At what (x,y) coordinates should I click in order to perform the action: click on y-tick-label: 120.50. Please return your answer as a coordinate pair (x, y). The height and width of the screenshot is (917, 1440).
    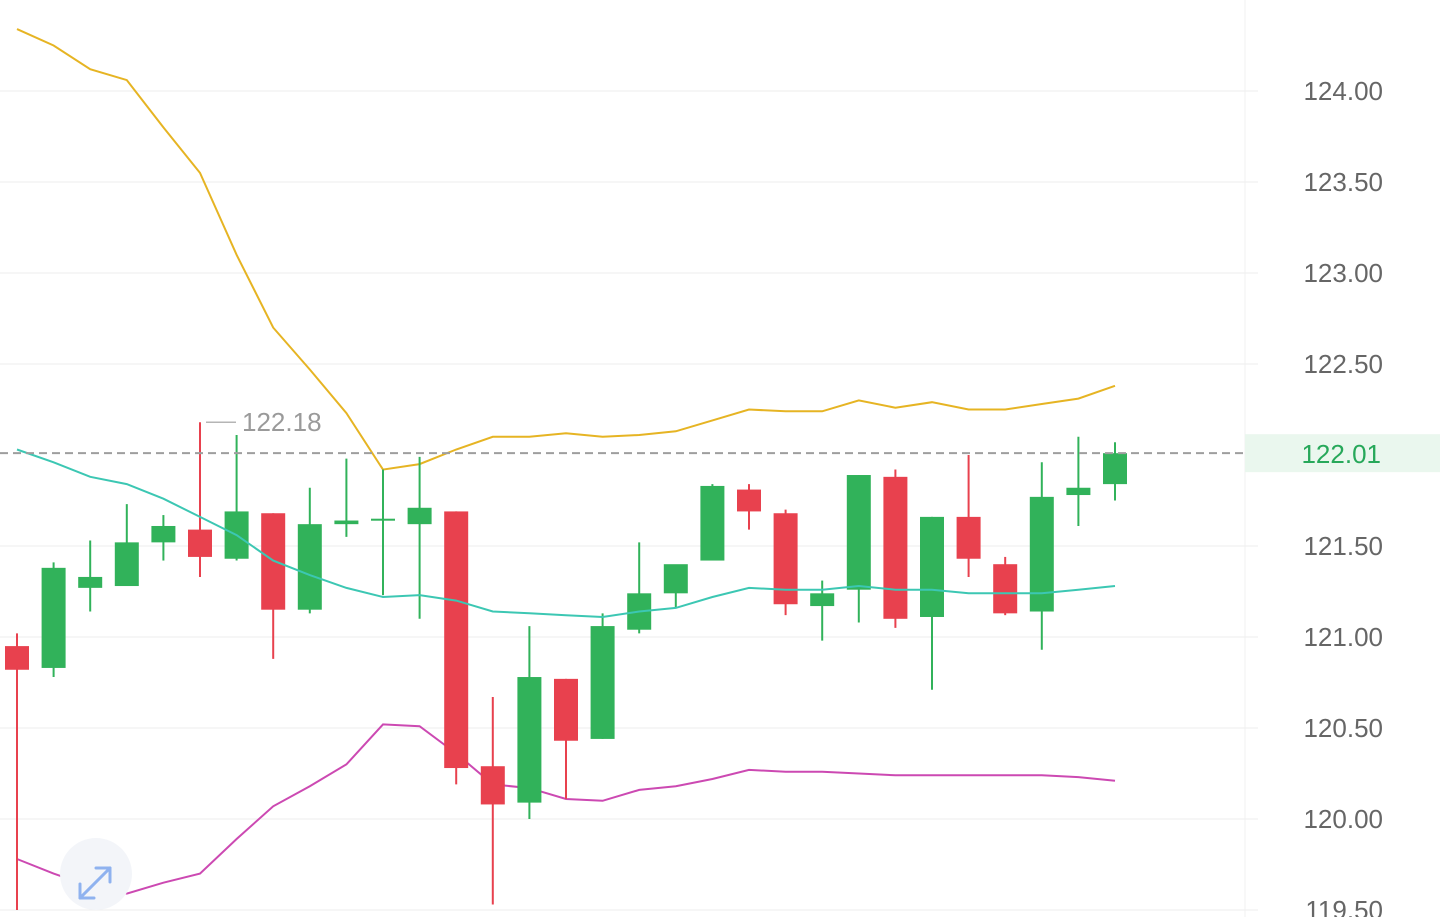
    Looking at the image, I should click on (1343, 728).